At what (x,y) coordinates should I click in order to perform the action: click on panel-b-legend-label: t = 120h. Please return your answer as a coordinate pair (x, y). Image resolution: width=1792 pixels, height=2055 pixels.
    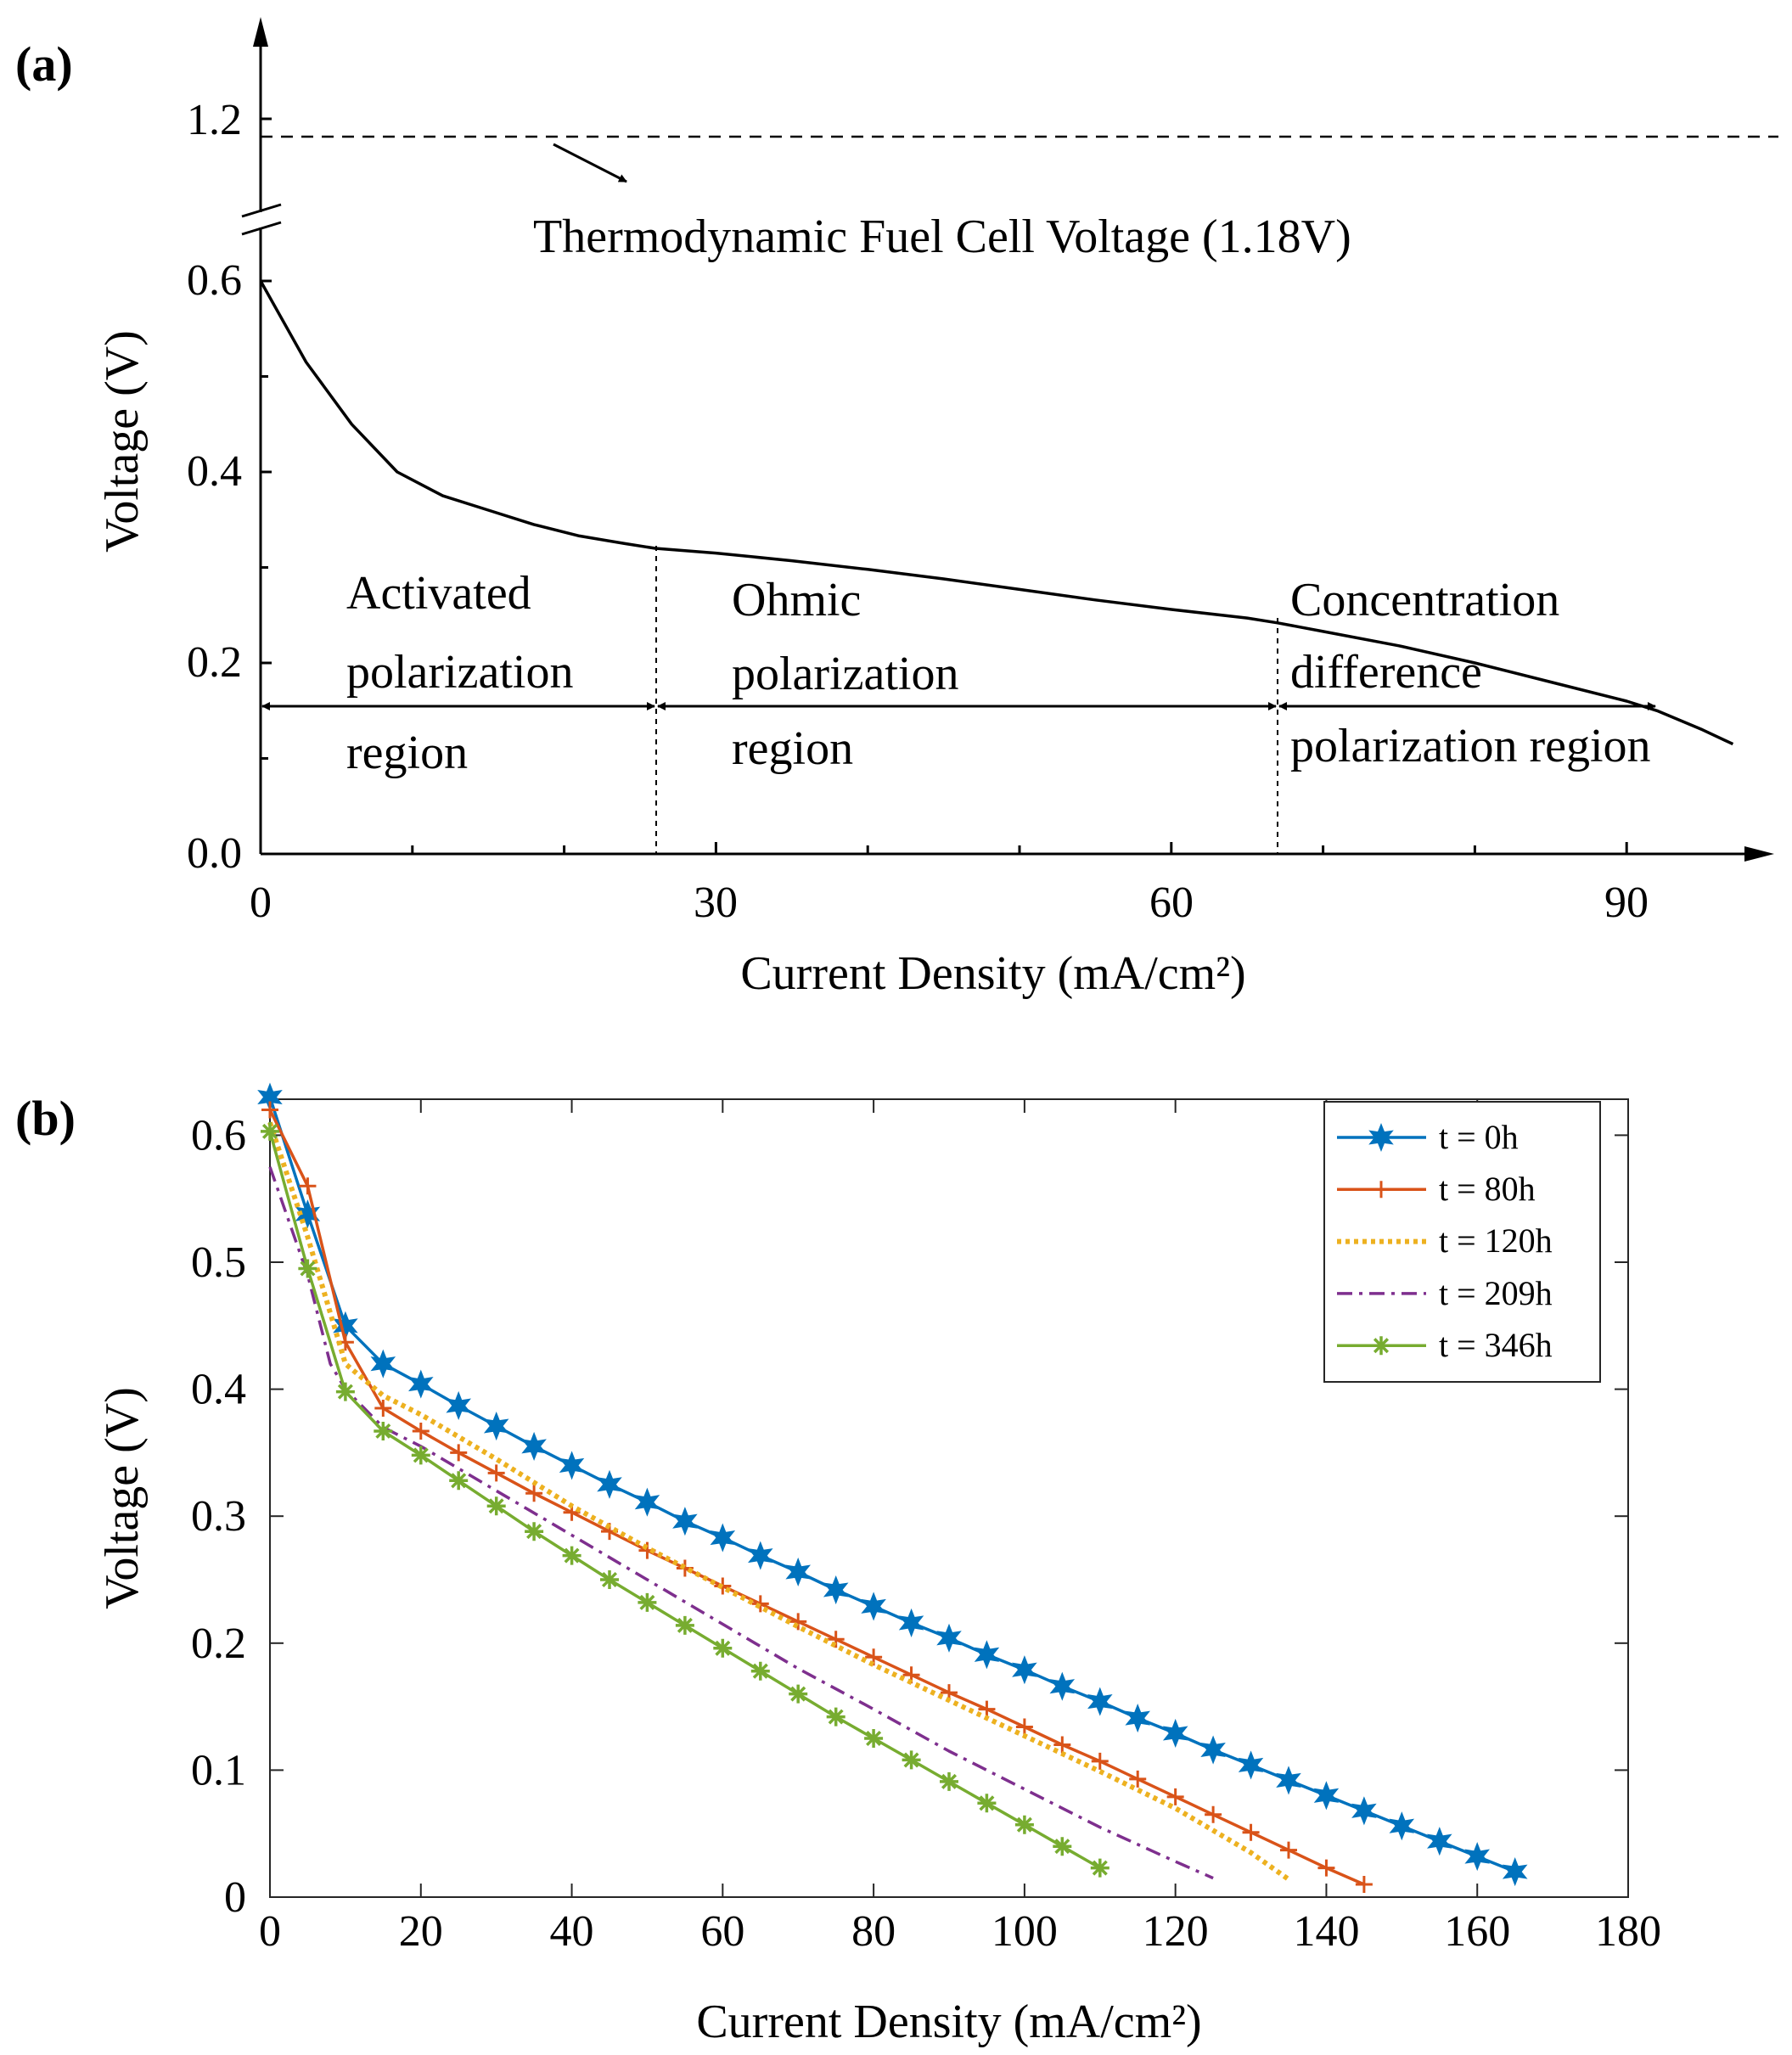
    Looking at the image, I should click on (1496, 1240).